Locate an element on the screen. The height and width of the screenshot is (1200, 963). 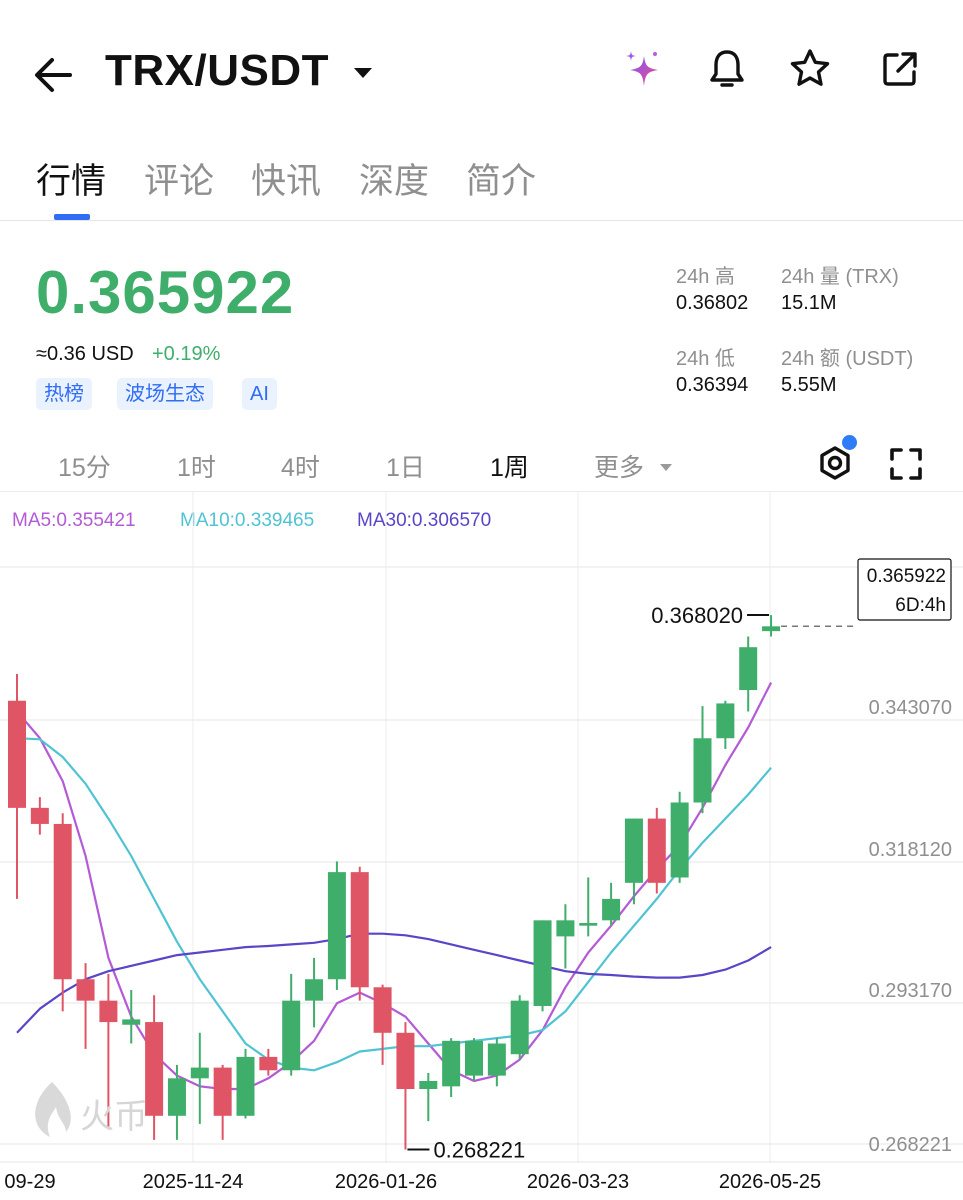
active-tab-indicator is located at coordinates (72, 217).